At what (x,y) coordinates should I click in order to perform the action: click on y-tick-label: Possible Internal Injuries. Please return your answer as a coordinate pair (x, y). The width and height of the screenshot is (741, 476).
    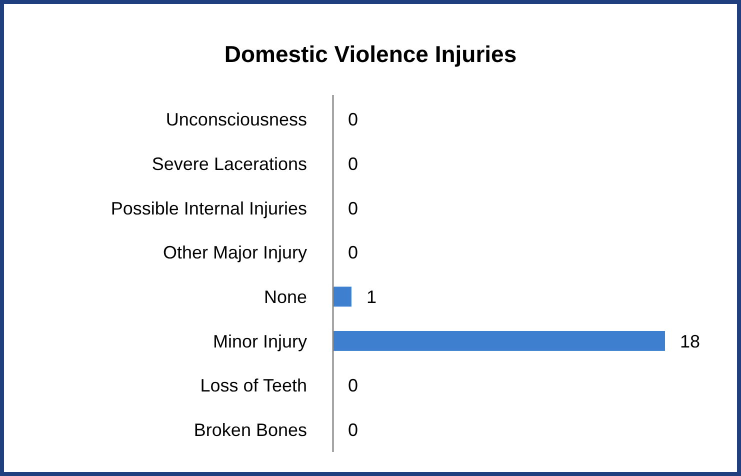
    Looking at the image, I should click on (208, 208).